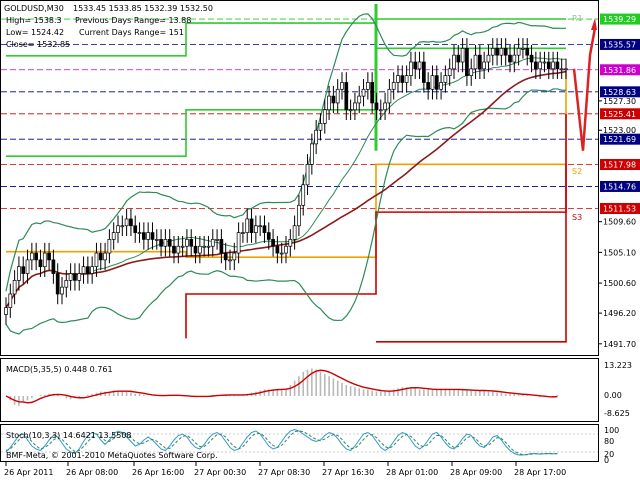  What do you see at coordinates (299, 443) in the screenshot?
I see `stoch-panel-frame` at bounding box center [299, 443].